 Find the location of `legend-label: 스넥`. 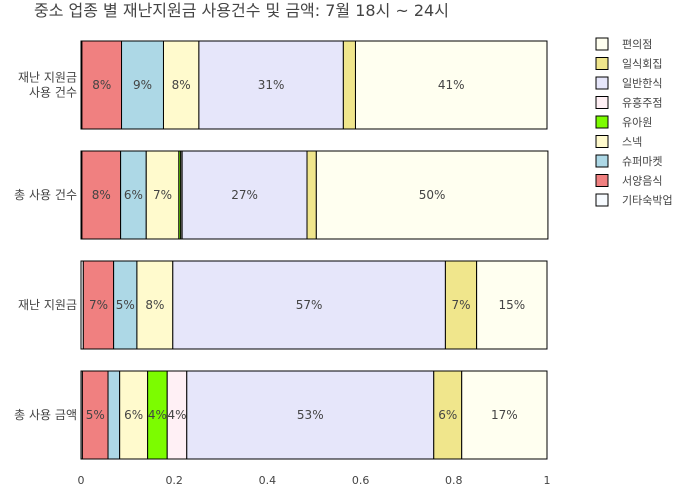

legend-label: 스넥 is located at coordinates (632, 142).